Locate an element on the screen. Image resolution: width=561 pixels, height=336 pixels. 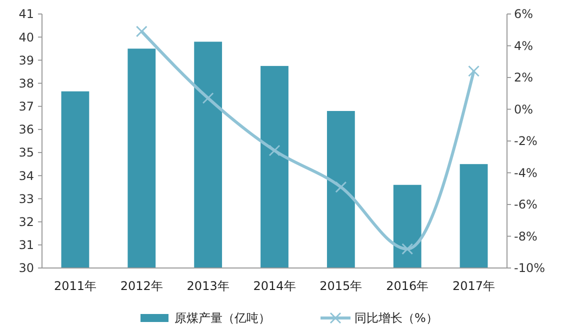
y-tick-label: 37 is located at coordinates (26, 107).